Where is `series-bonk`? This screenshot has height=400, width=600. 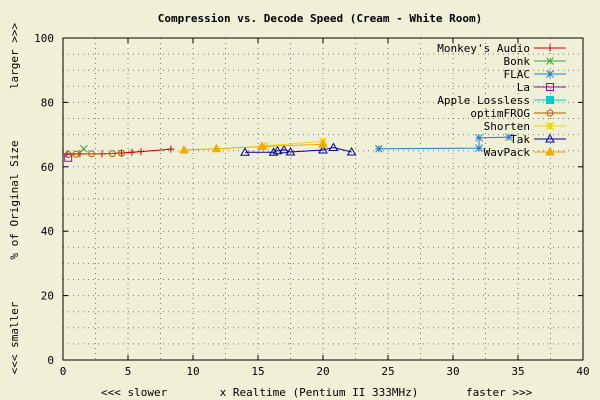
series-bonk is located at coordinates (83, 148).